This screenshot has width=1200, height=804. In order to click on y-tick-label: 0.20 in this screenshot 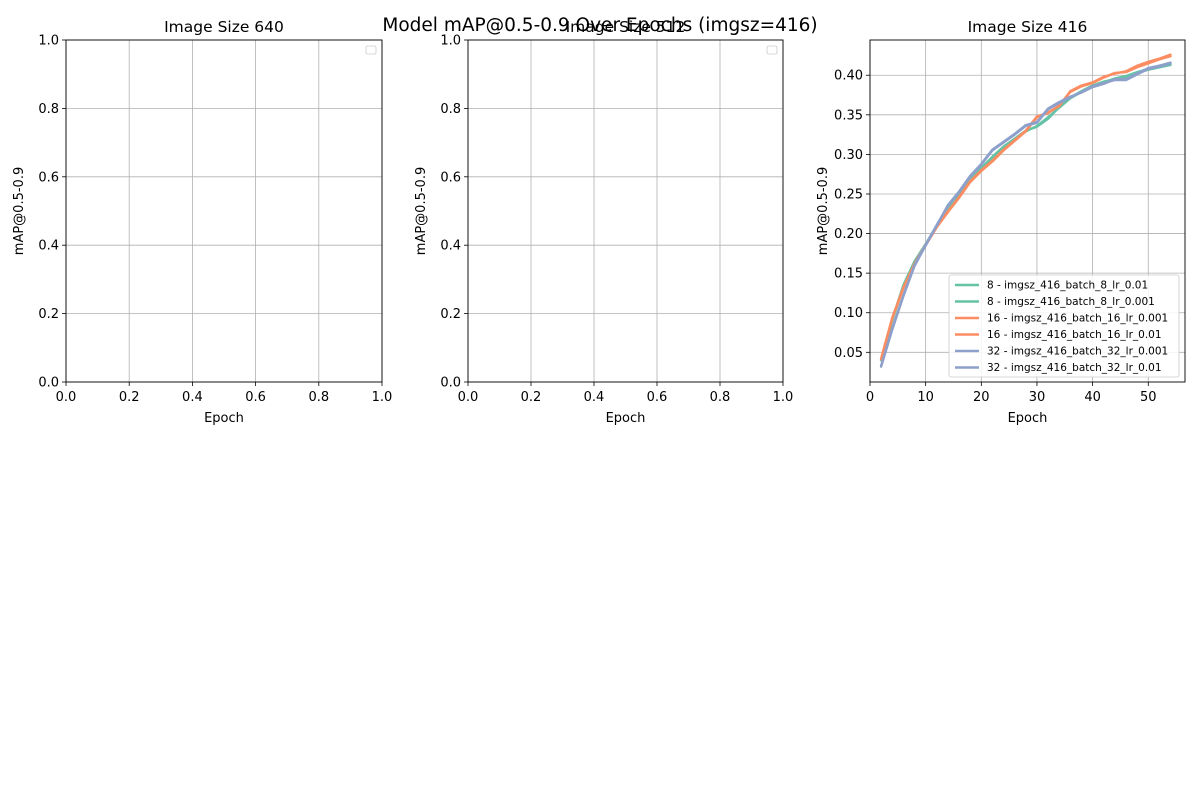, I will do `click(848, 234)`.